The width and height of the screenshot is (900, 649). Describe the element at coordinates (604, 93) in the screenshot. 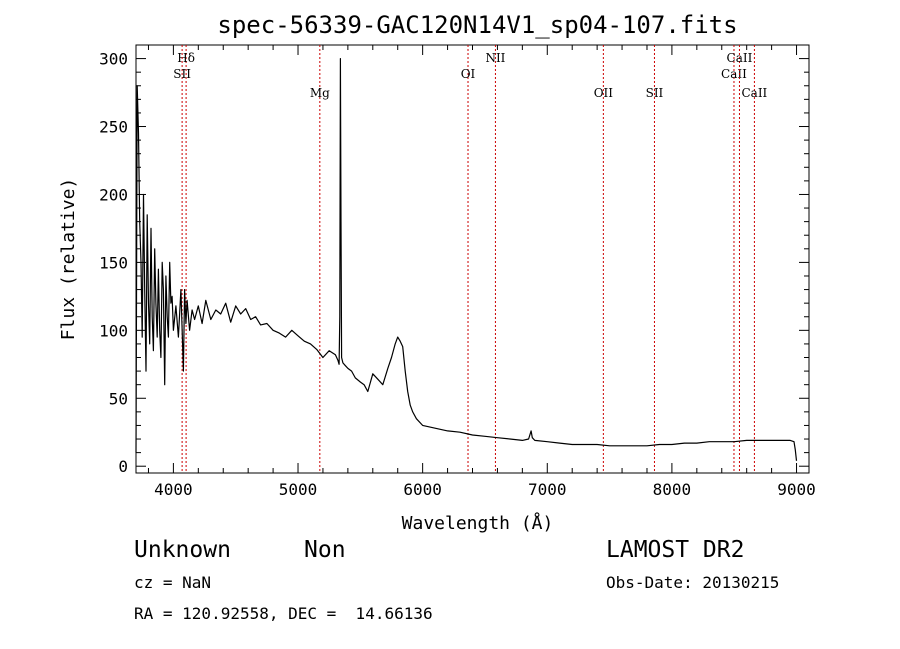

I see `spectral-line-label: OII` at that location.